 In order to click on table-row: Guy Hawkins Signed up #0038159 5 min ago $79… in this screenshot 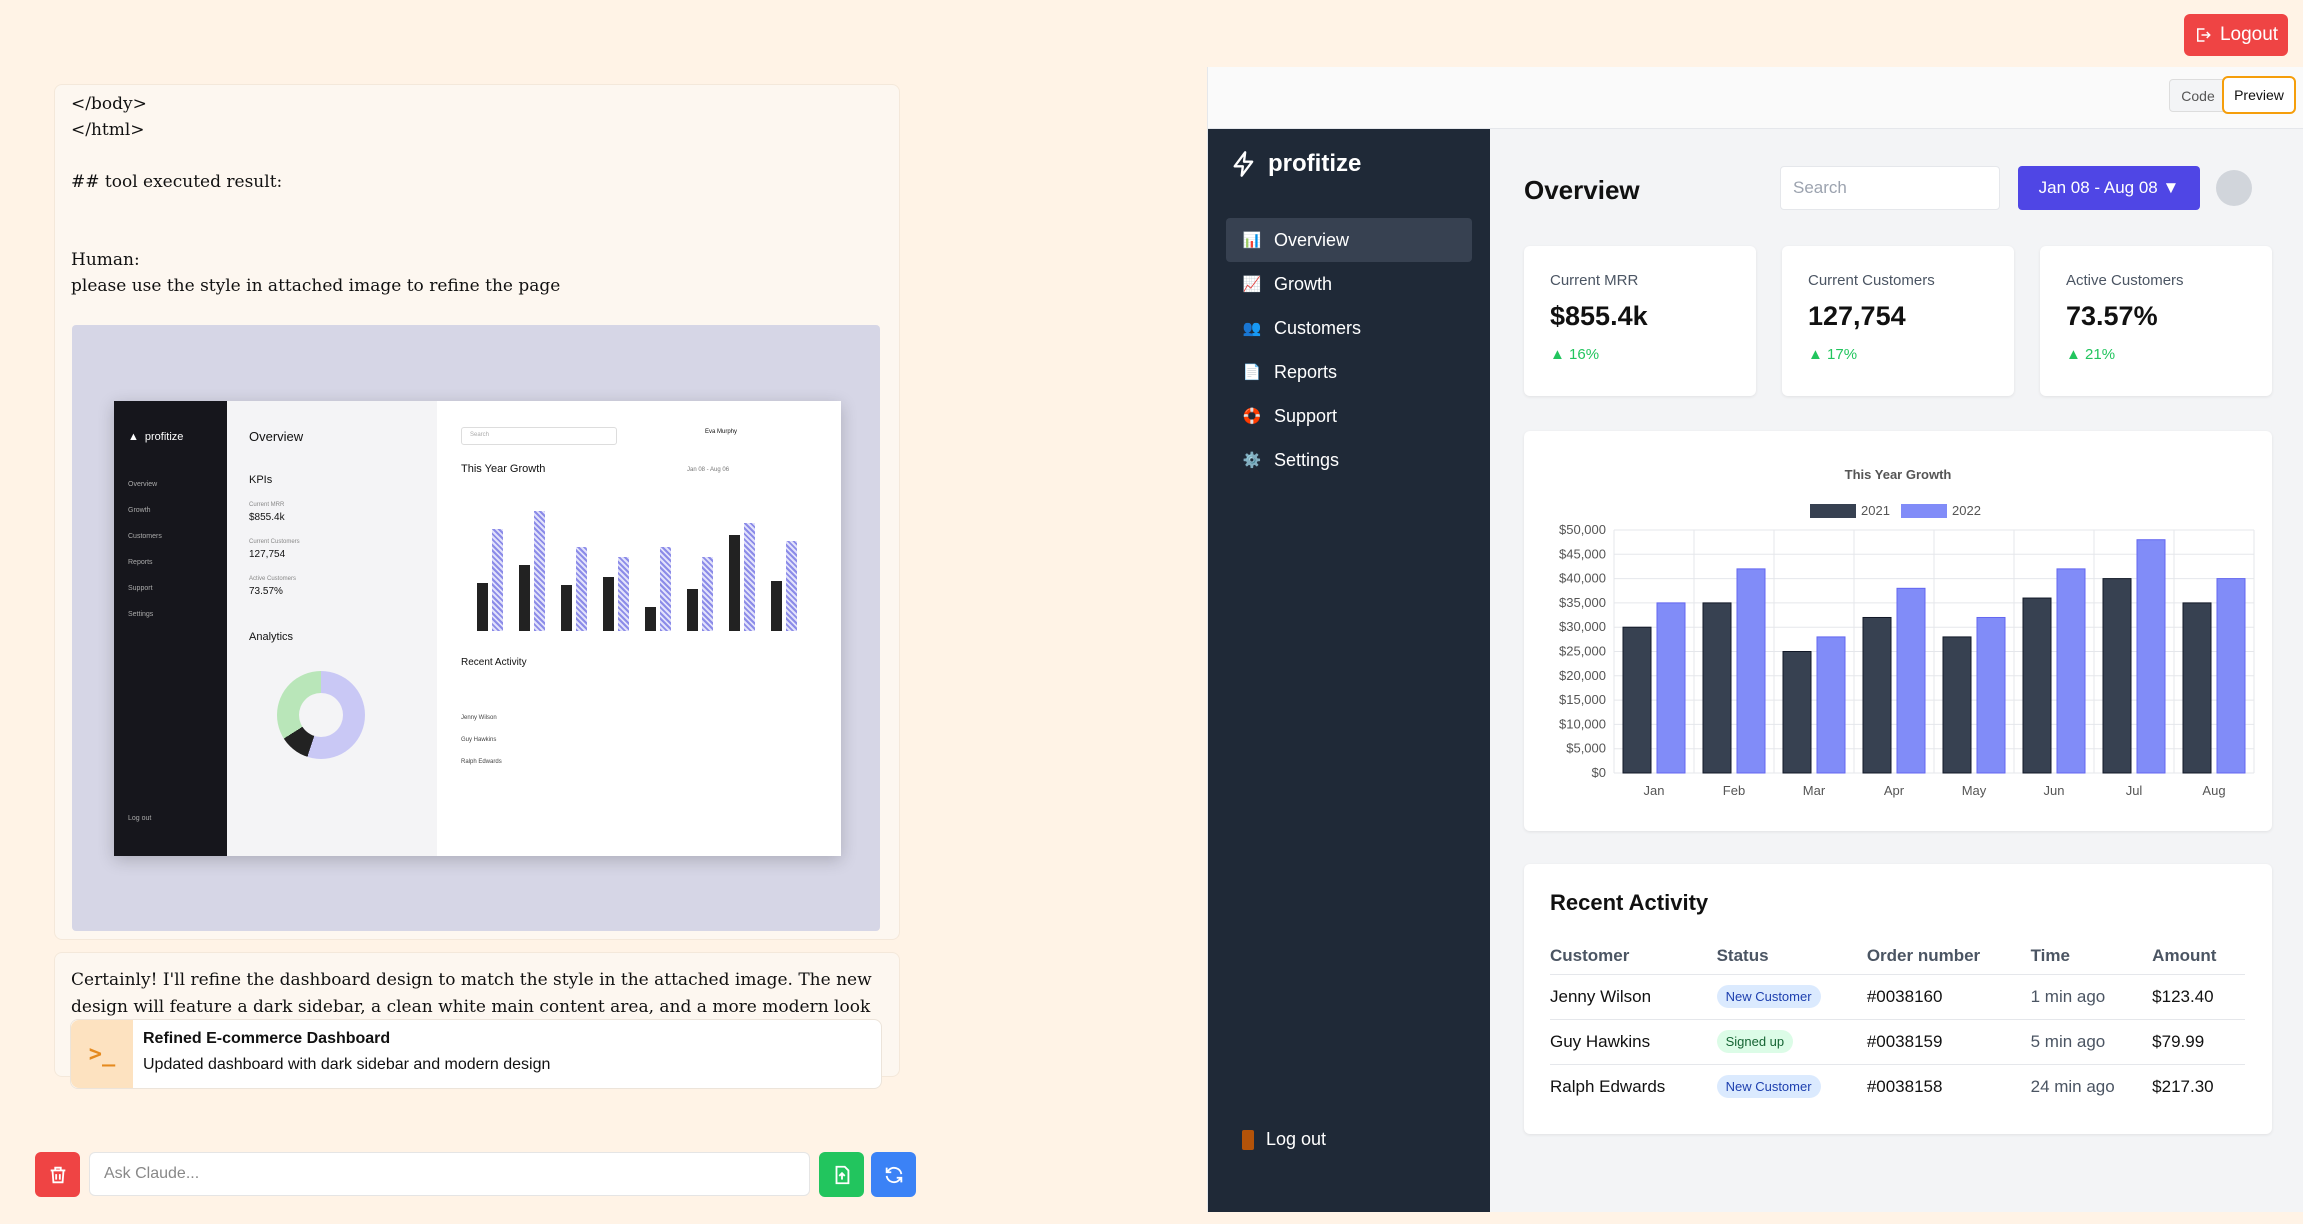, I will do `click(1897, 1042)`.